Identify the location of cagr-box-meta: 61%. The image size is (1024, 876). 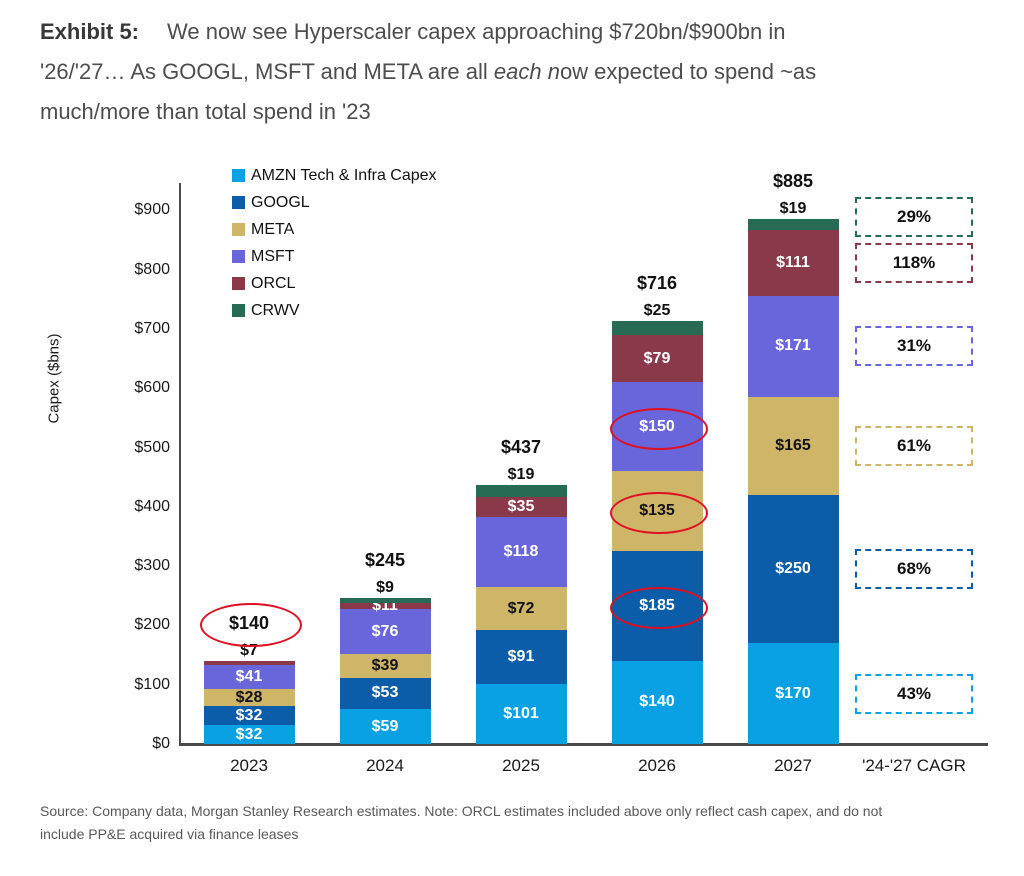
(914, 446).